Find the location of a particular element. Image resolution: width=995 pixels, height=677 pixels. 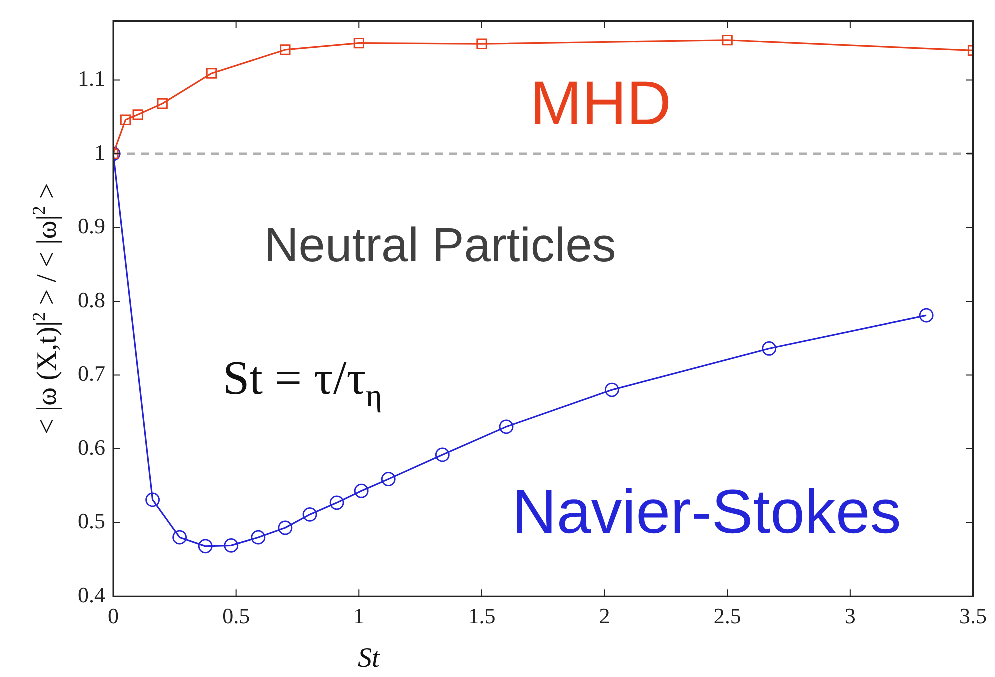

annotation: Neutral Particles is located at coordinates (440, 246).